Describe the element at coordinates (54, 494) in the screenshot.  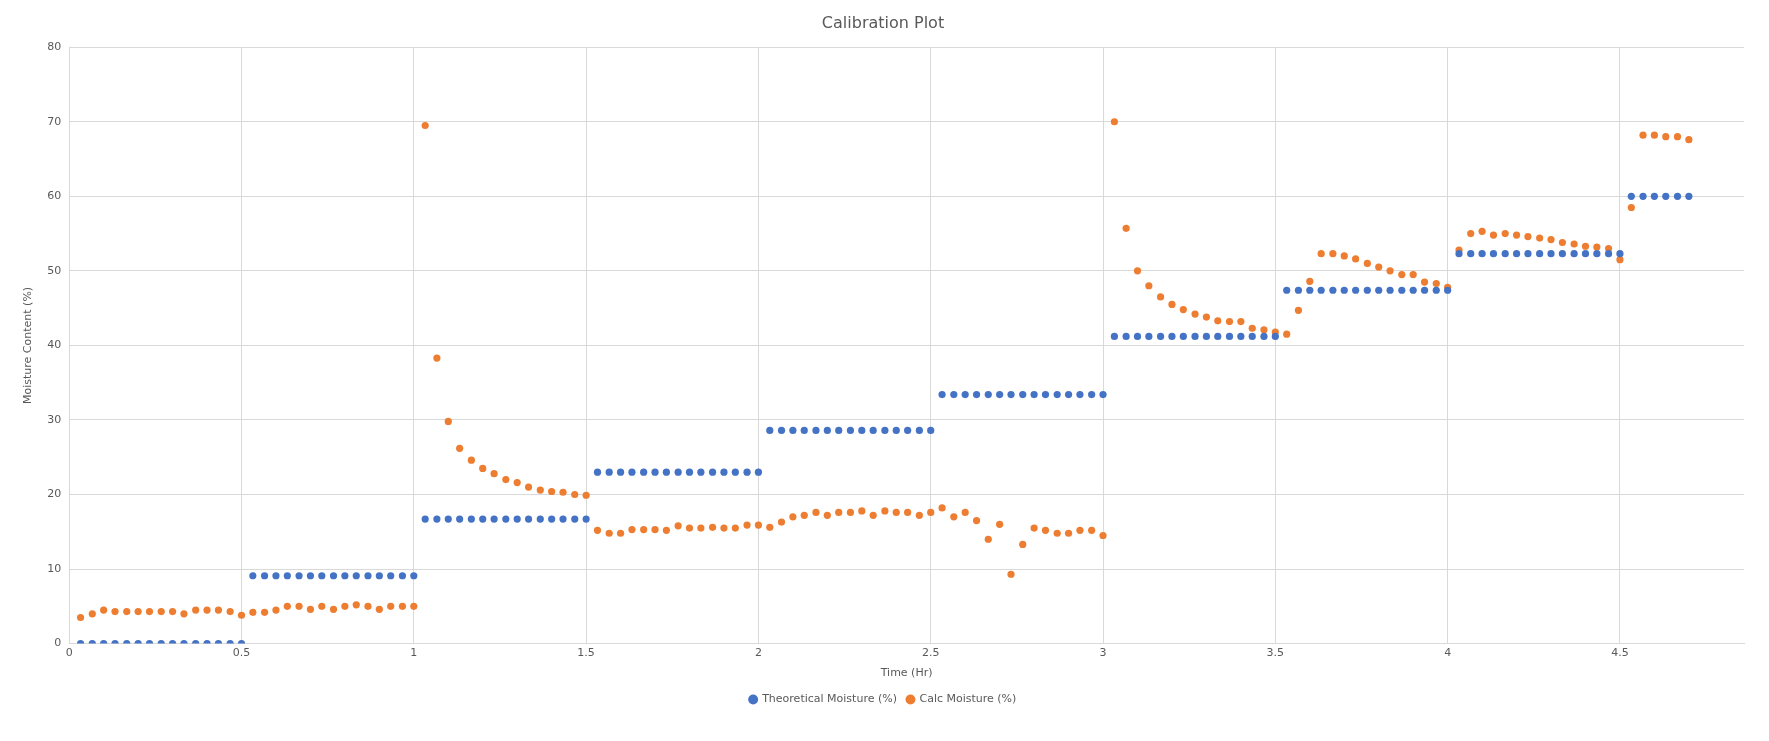
I see `y-tick-label: 20` at that location.